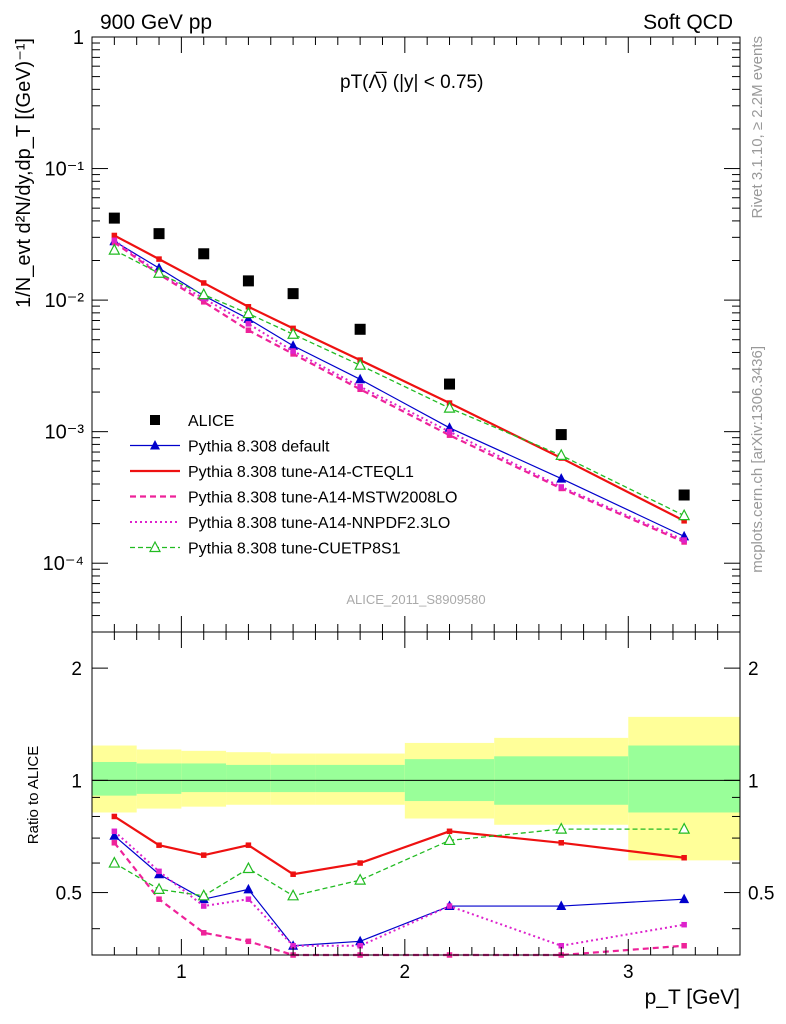 The image size is (786, 1024). Describe the element at coordinates (114, 843) in the screenshot. I see `point-mstw-0-dot` at that location.